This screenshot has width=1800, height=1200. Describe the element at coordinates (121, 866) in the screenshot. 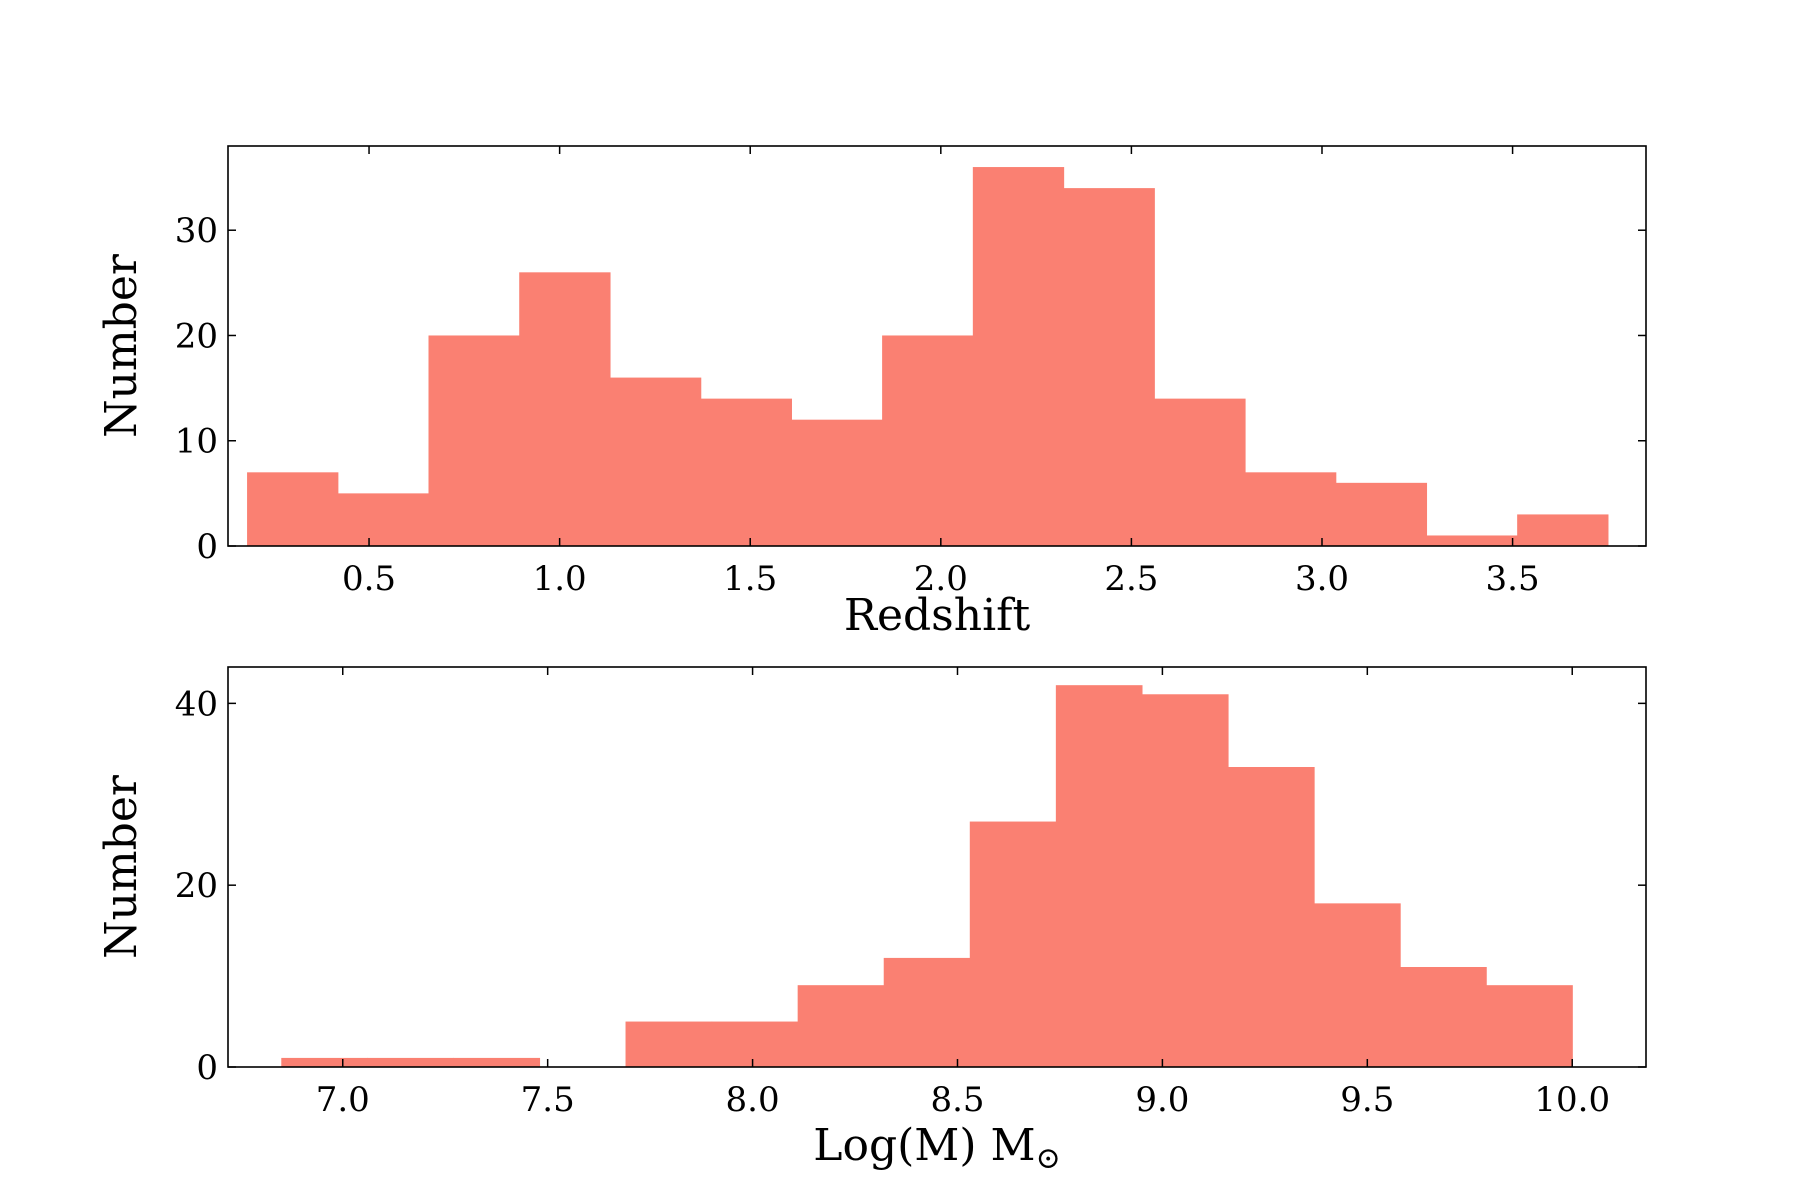

I see `mass-yaxis-title: Number` at that location.